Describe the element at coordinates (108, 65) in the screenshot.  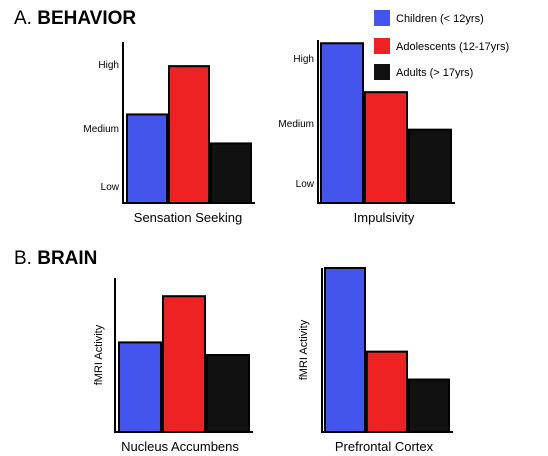
I see `tick-label-sensation-seeking-high: High` at that location.